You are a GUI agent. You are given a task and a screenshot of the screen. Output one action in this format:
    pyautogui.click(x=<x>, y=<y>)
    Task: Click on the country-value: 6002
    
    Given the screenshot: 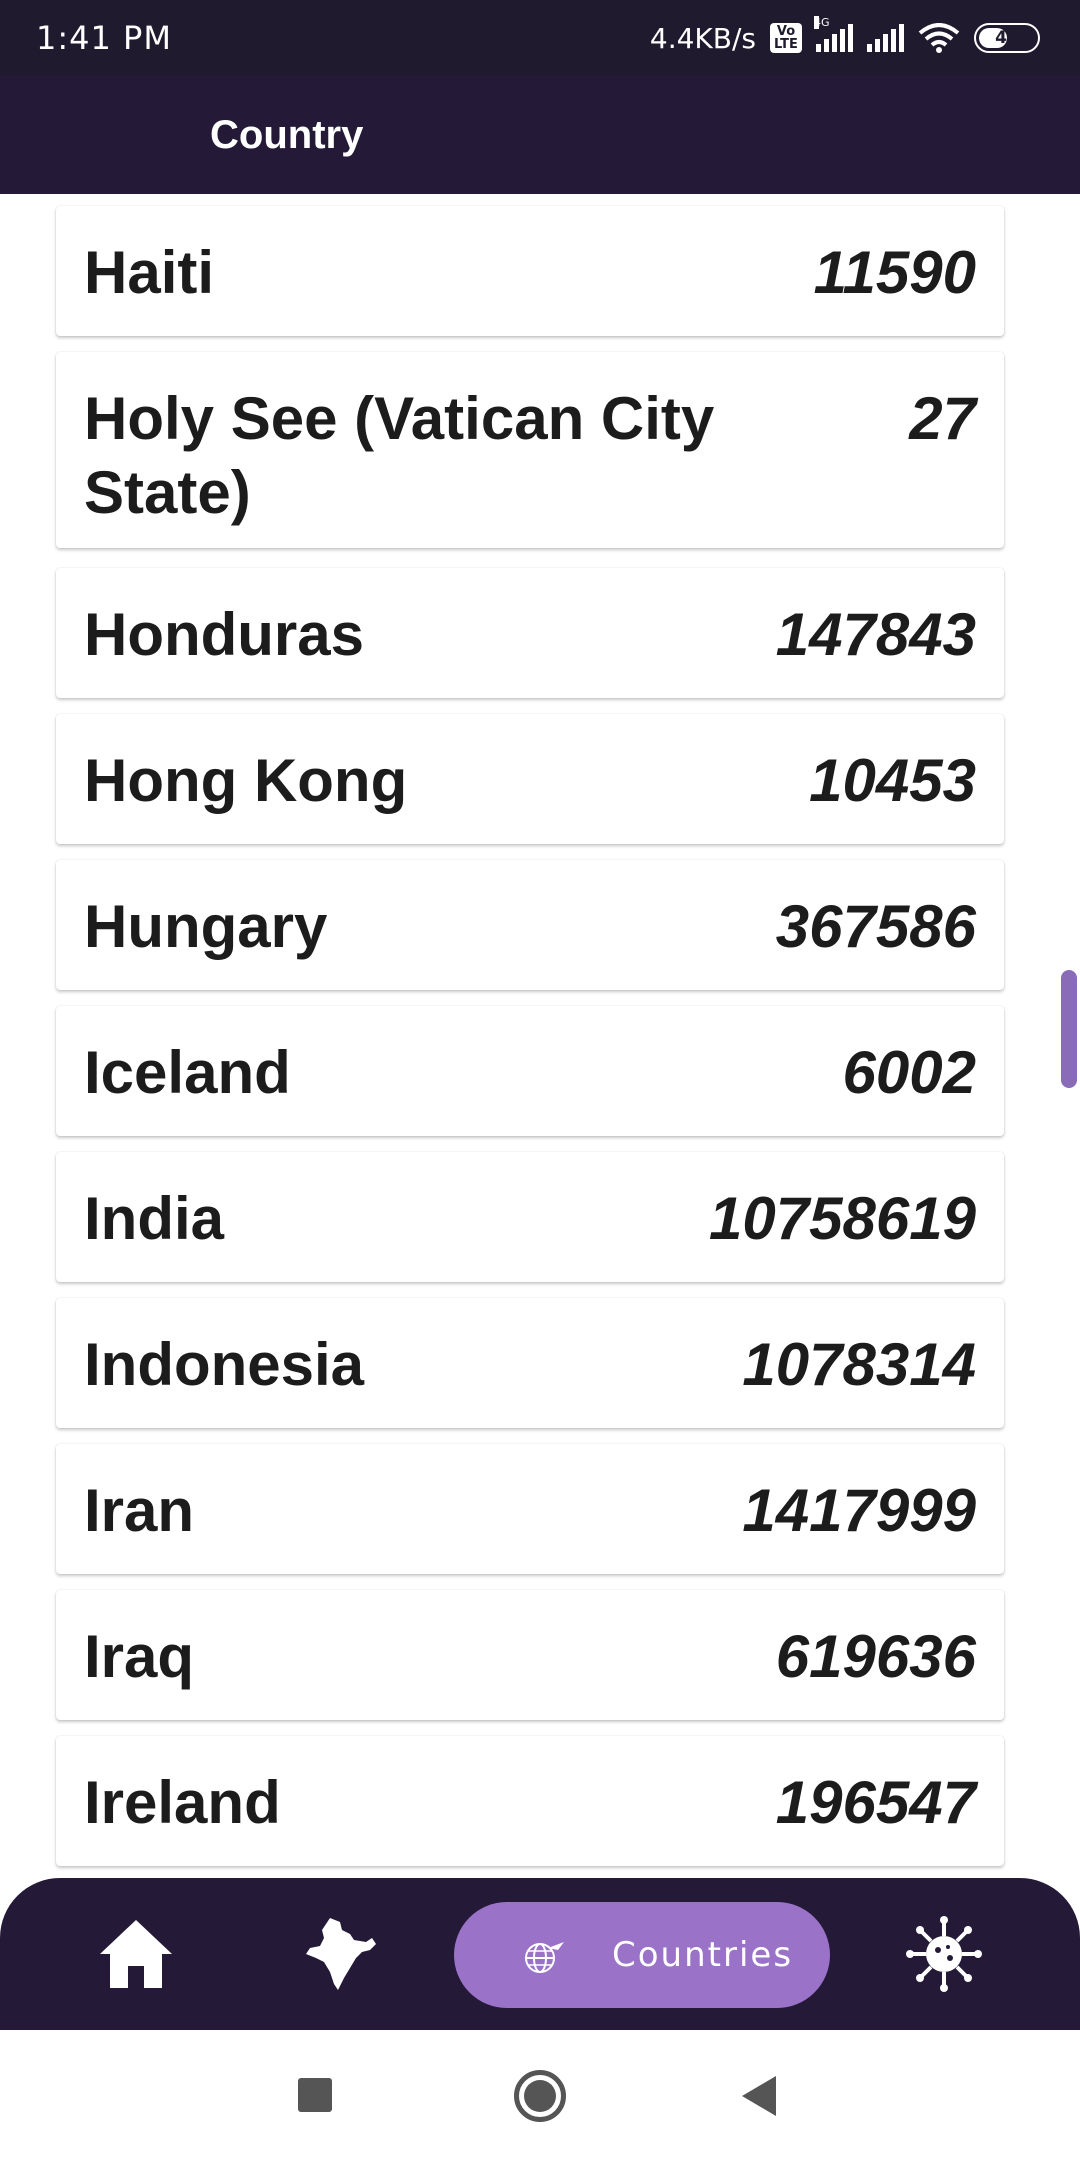 What is the action you would take?
    pyautogui.click(x=909, y=1072)
    